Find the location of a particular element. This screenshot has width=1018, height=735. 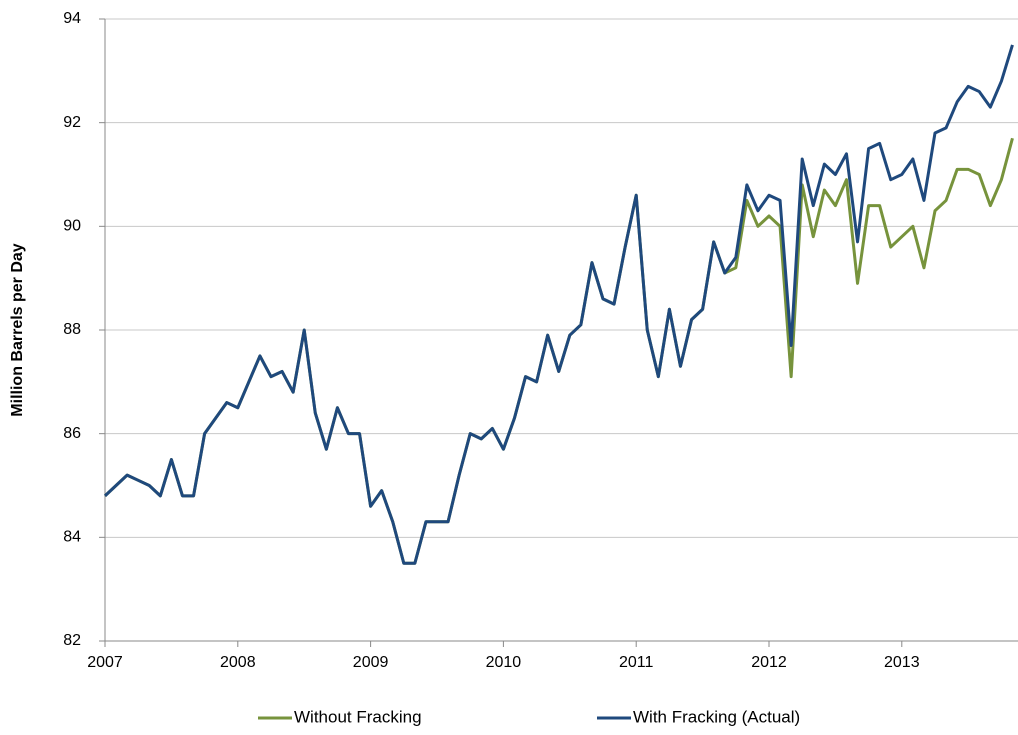

y-tick-label: 82 is located at coordinates (72, 640).